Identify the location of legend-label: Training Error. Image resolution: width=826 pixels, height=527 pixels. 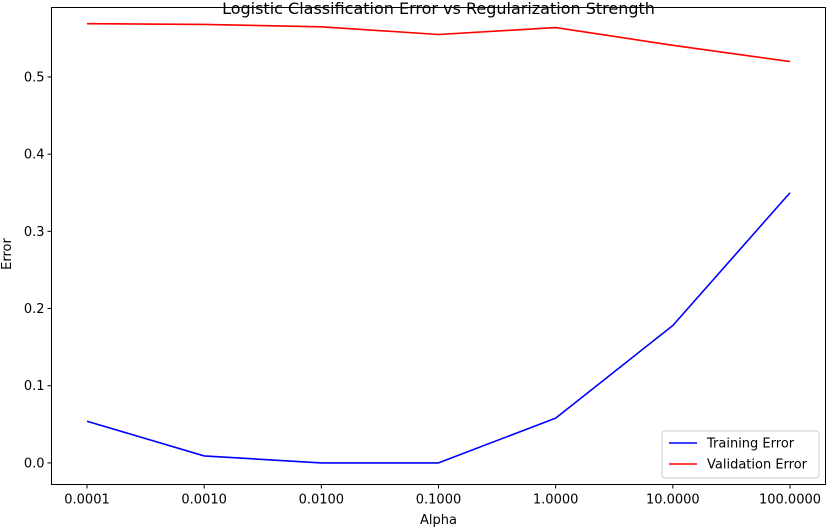
(750, 444).